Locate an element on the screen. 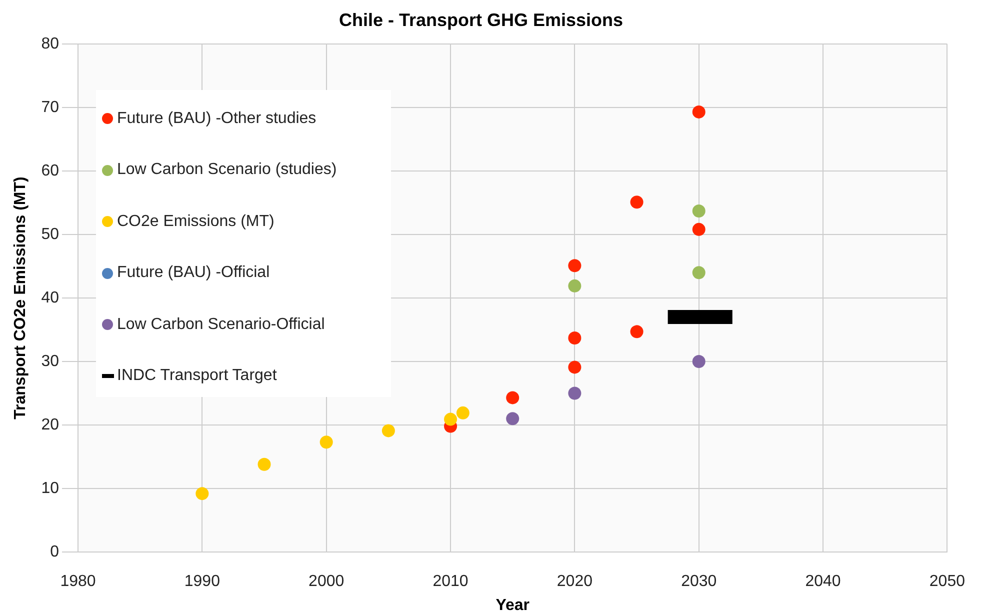 The width and height of the screenshot is (985, 616). y-tick-label: 30 is located at coordinates (50, 361).